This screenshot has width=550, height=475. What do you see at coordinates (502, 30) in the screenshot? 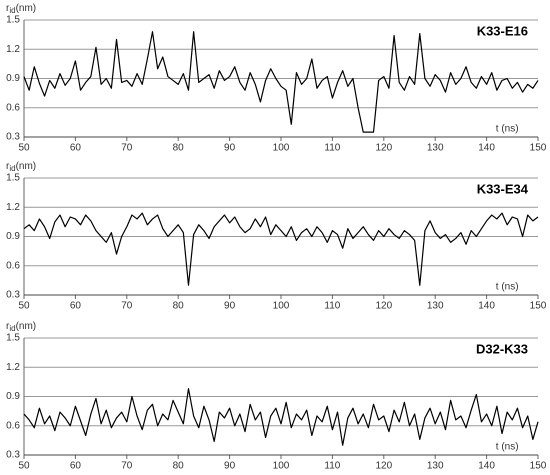
I see `panel-title: K33-E16` at bounding box center [502, 30].